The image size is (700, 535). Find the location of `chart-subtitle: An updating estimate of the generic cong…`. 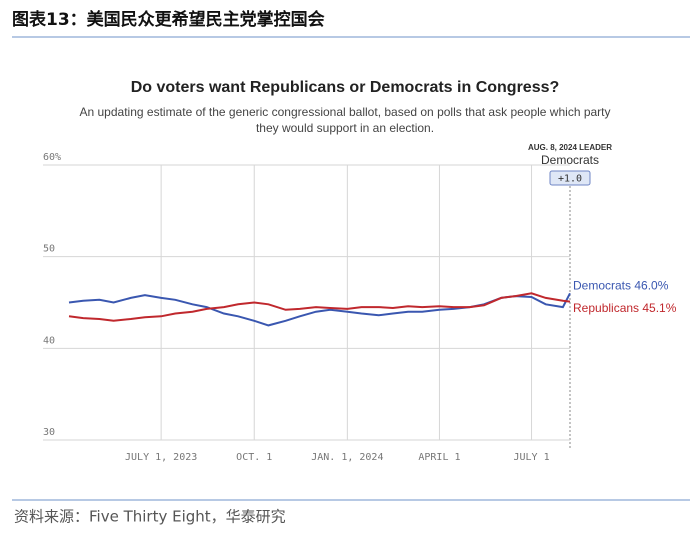

chart-subtitle: An updating estimate of the generic cong… is located at coordinates (345, 112).